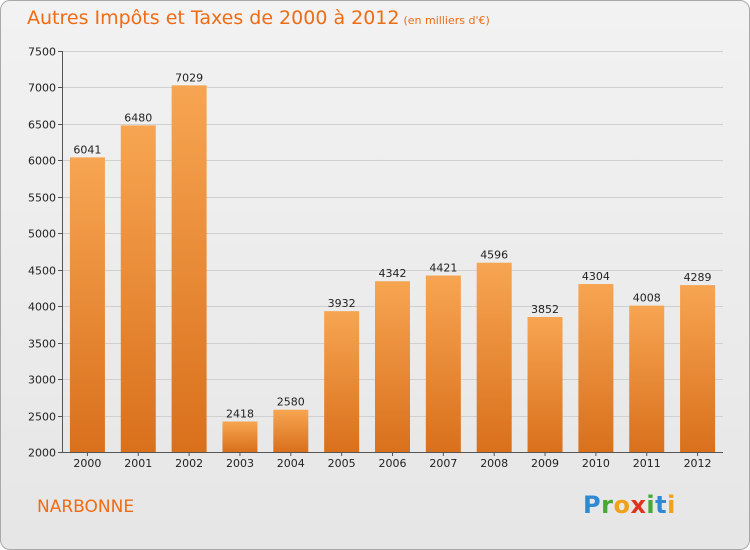  Describe the element at coordinates (87, 463) in the screenshot. I see `x-tick-label: 2000` at that location.